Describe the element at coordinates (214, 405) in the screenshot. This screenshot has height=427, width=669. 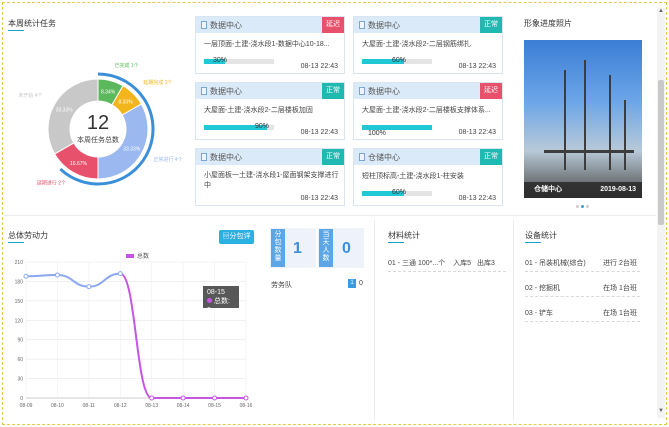
I see `x-tick-label: 08-15` at that location.